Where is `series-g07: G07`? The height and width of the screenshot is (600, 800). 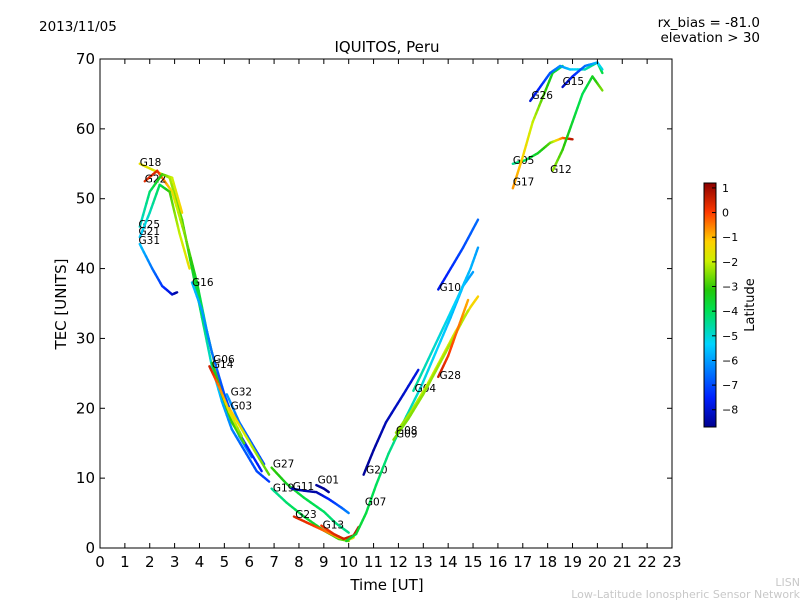 series-g07: G07 is located at coordinates (410, 406).